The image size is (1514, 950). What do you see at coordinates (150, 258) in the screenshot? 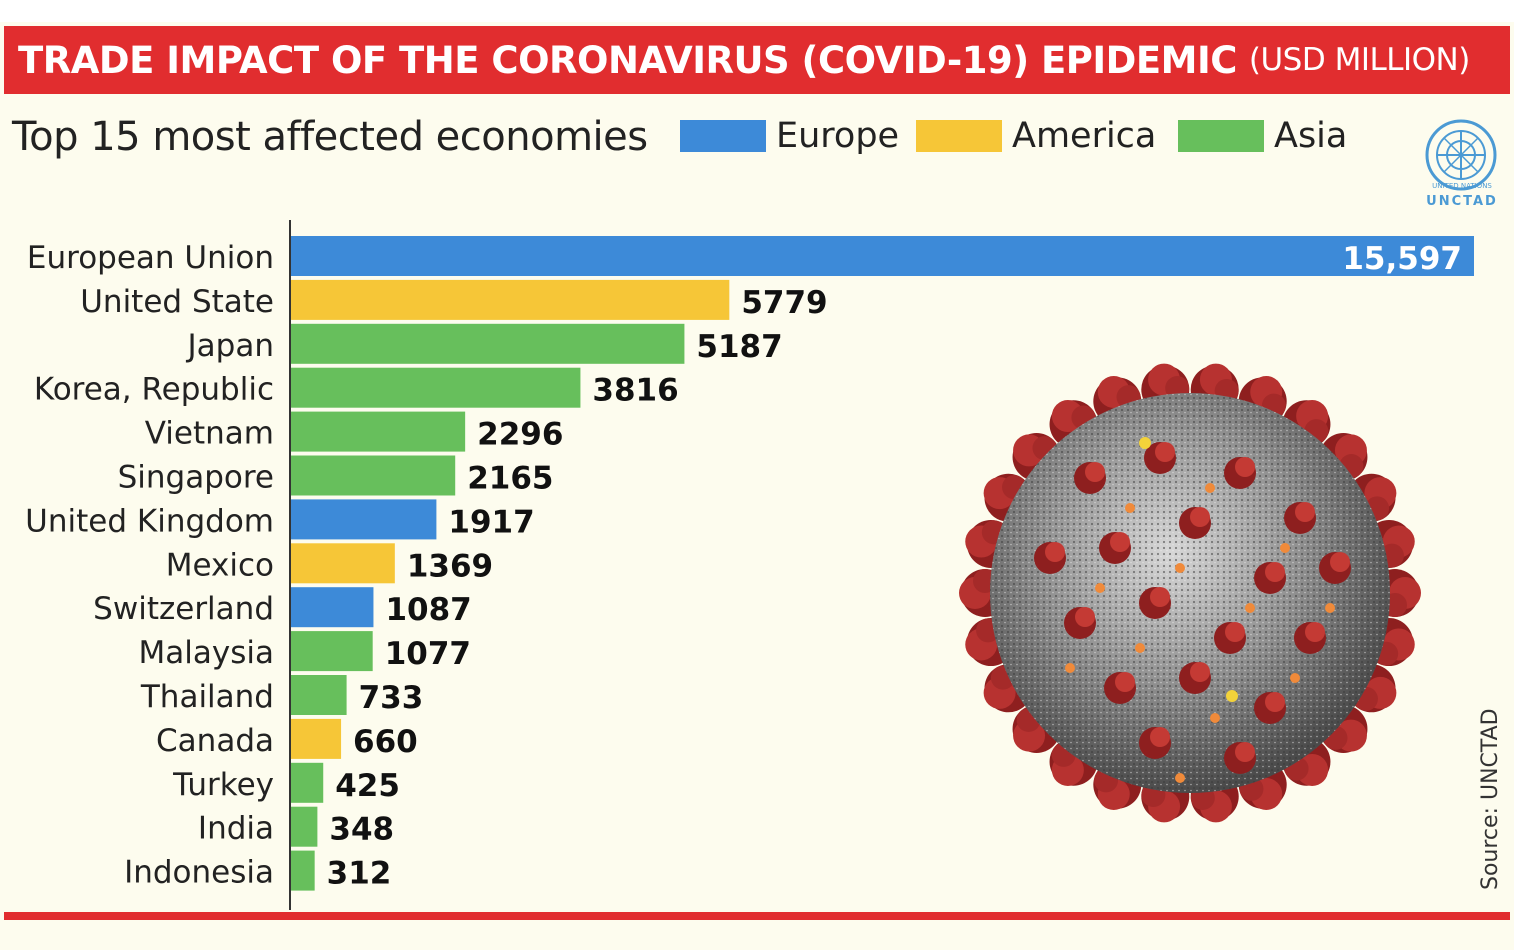
I see `category-label: European Union` at bounding box center [150, 258].